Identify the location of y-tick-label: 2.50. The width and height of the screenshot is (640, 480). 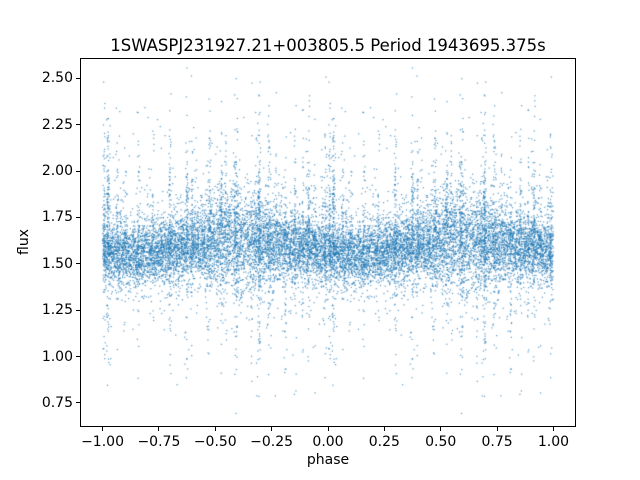
(57, 78).